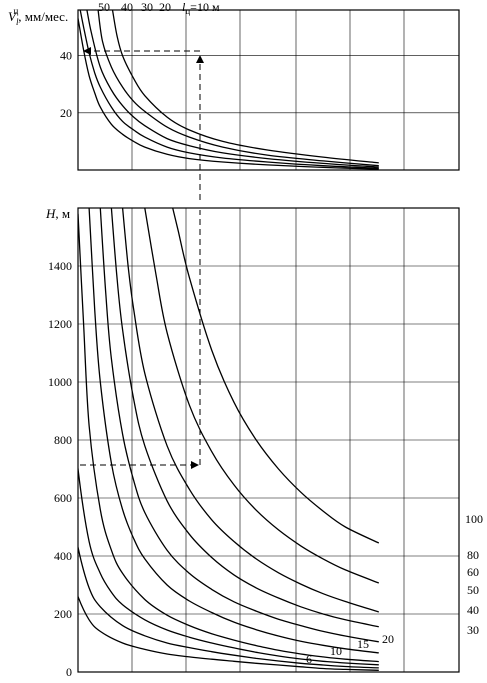  What do you see at coordinates (309, 659) in the screenshot?
I see `curve-label-6: 6` at bounding box center [309, 659].